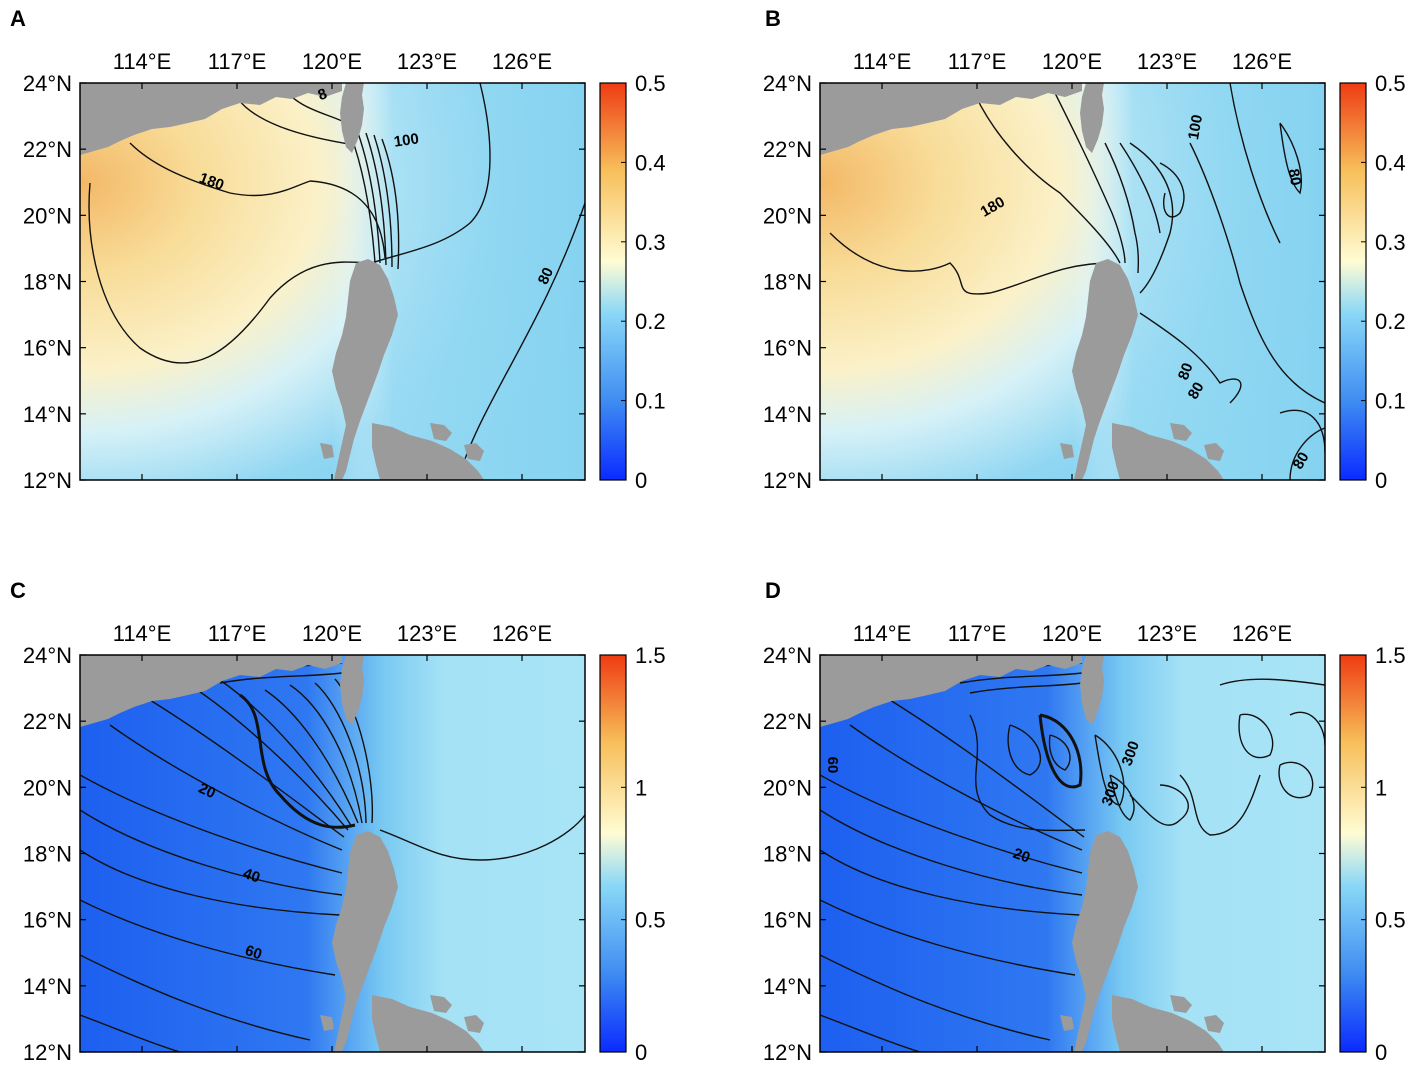  What do you see at coordinates (773, 590) in the screenshot?
I see `panel-letter: D` at bounding box center [773, 590].